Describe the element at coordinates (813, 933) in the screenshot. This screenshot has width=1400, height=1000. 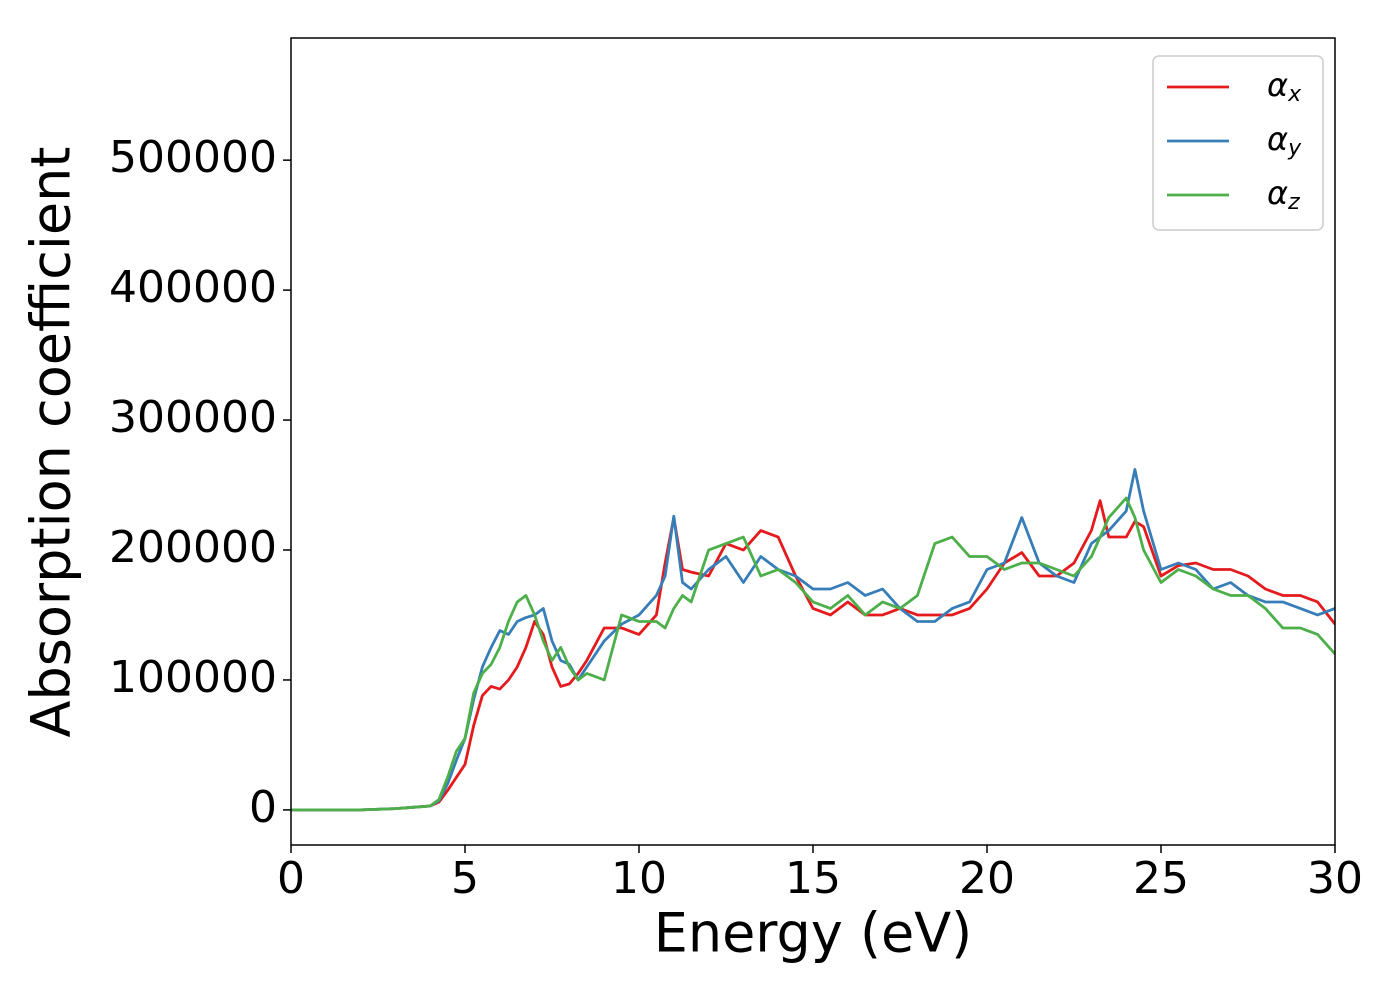
I see `x-axis-label: Energy (eV)` at that location.